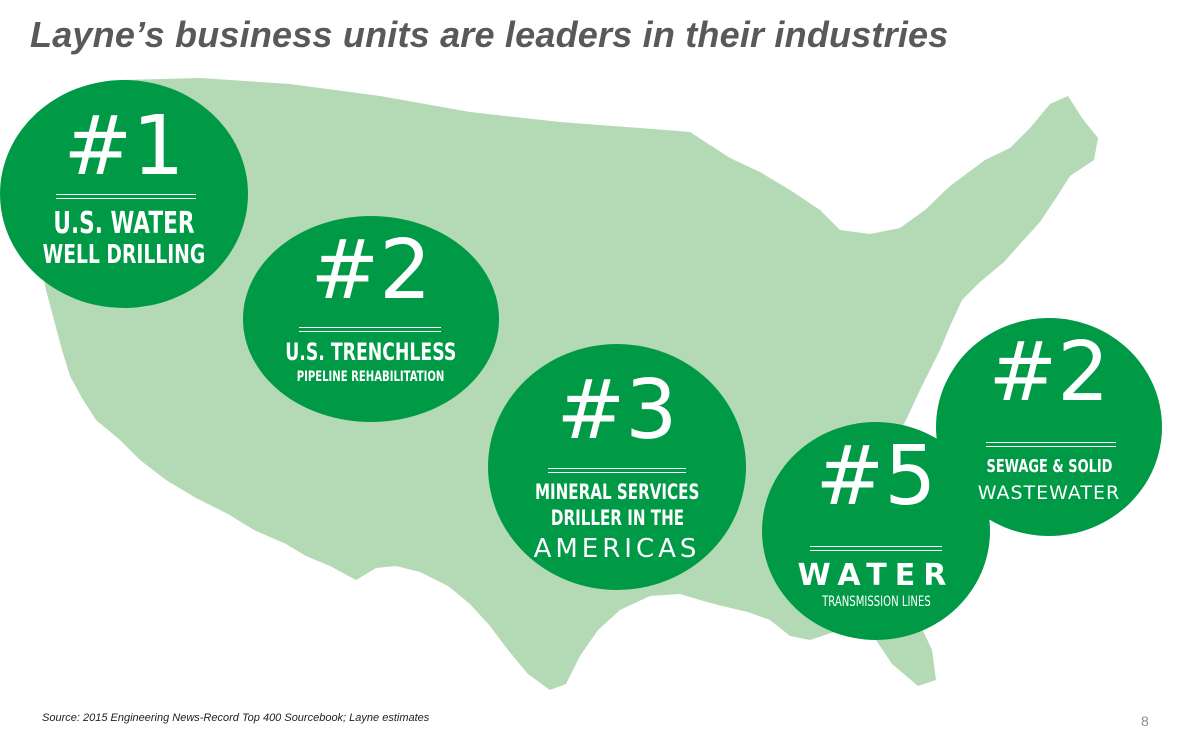  Describe the element at coordinates (1049, 466) in the screenshot. I see `circle-heading: SEWAGE & SOLID` at that location.